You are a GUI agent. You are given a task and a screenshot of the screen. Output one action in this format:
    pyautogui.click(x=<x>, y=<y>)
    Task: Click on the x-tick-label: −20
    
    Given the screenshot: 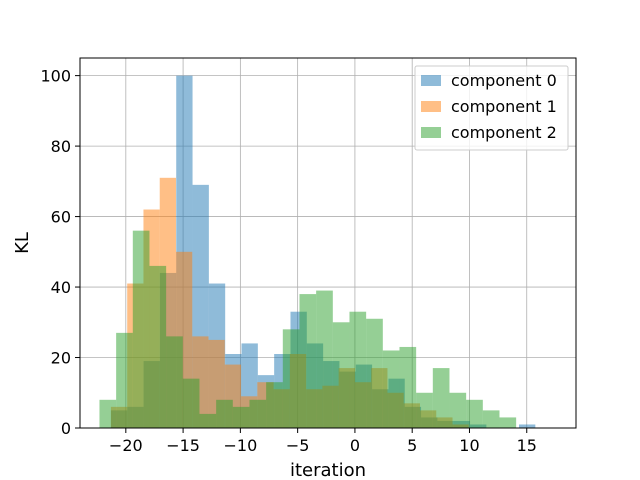 What is the action you would take?
    pyautogui.click(x=126, y=445)
    